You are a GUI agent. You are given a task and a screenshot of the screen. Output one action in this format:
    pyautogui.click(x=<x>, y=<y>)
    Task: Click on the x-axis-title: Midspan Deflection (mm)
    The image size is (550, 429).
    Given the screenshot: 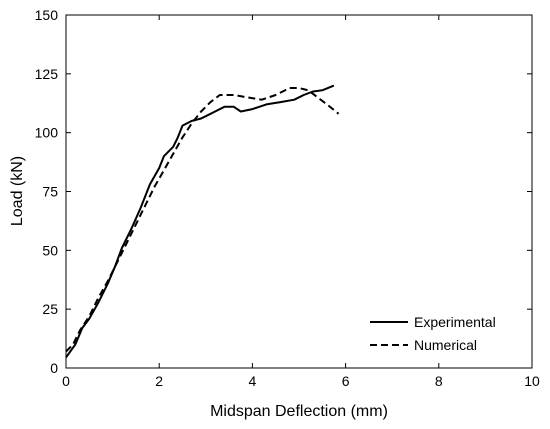 What is the action you would take?
    pyautogui.click(x=299, y=411)
    